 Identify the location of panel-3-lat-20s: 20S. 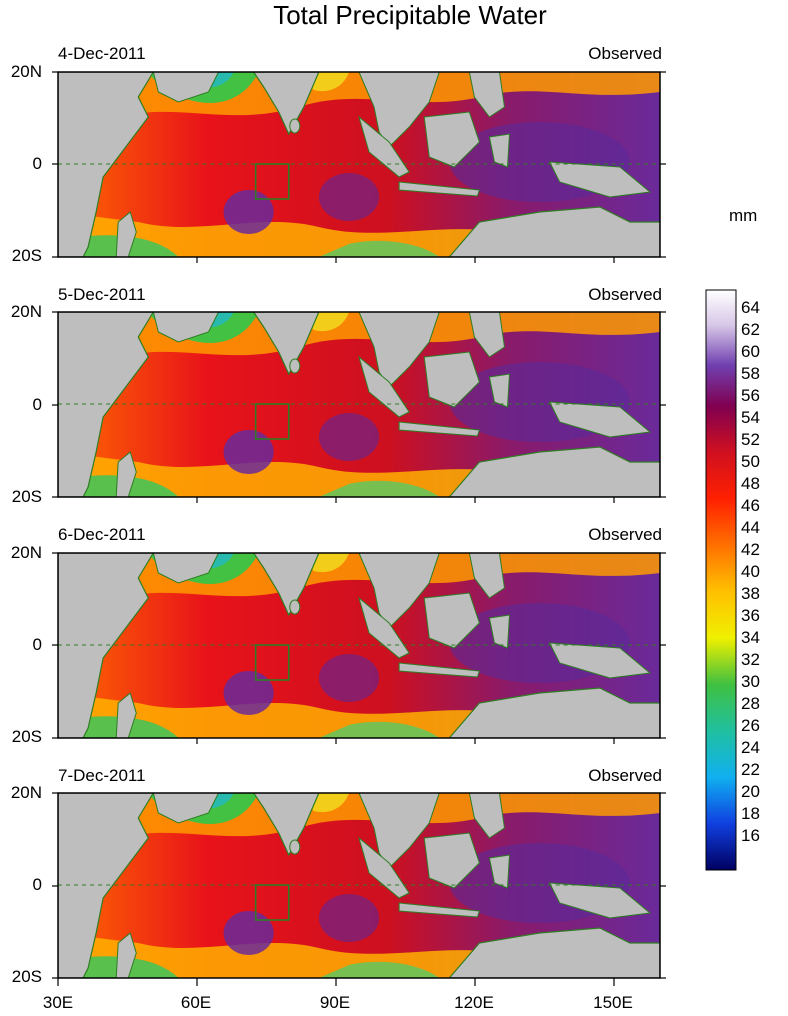
(26, 736).